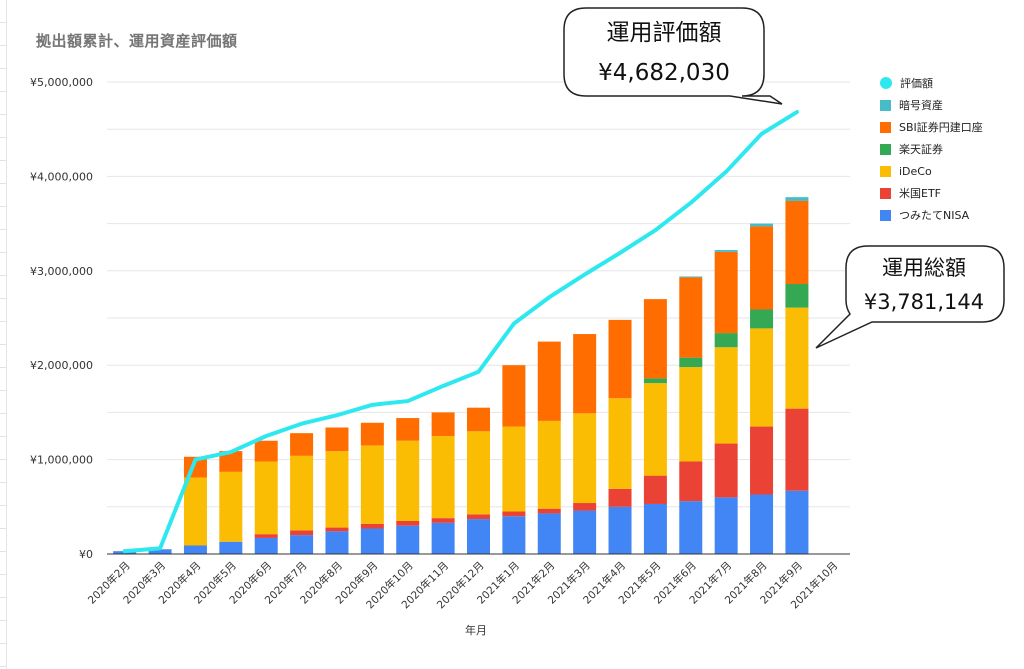 This screenshot has width=1024, height=669. Describe the element at coordinates (921, 105) in the screenshot. I see `legend-label: 暗号資産` at that location.